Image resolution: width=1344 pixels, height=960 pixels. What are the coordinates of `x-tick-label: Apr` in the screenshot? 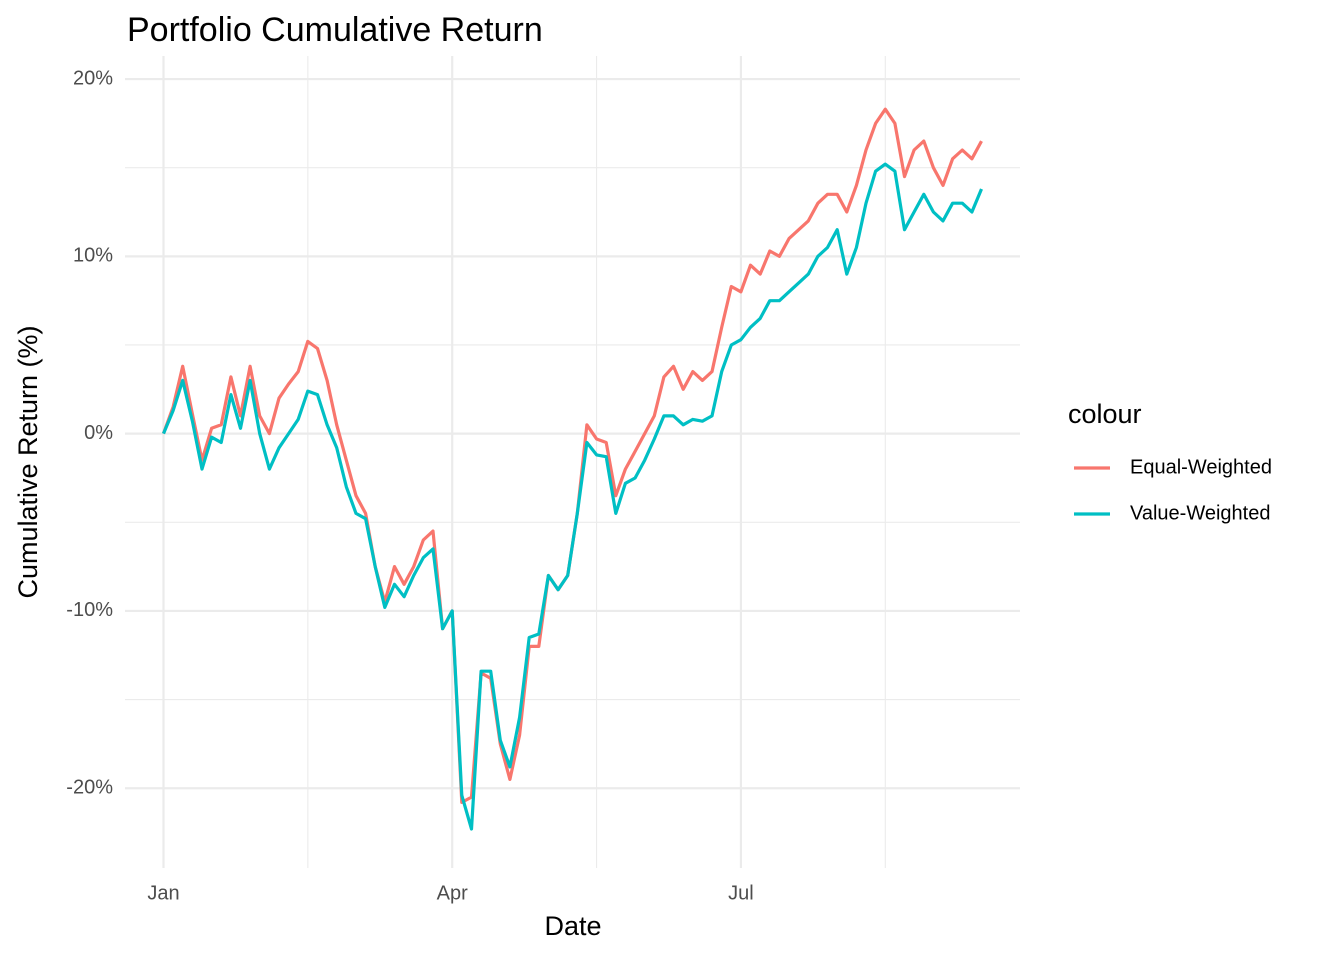 It's located at (452, 893).